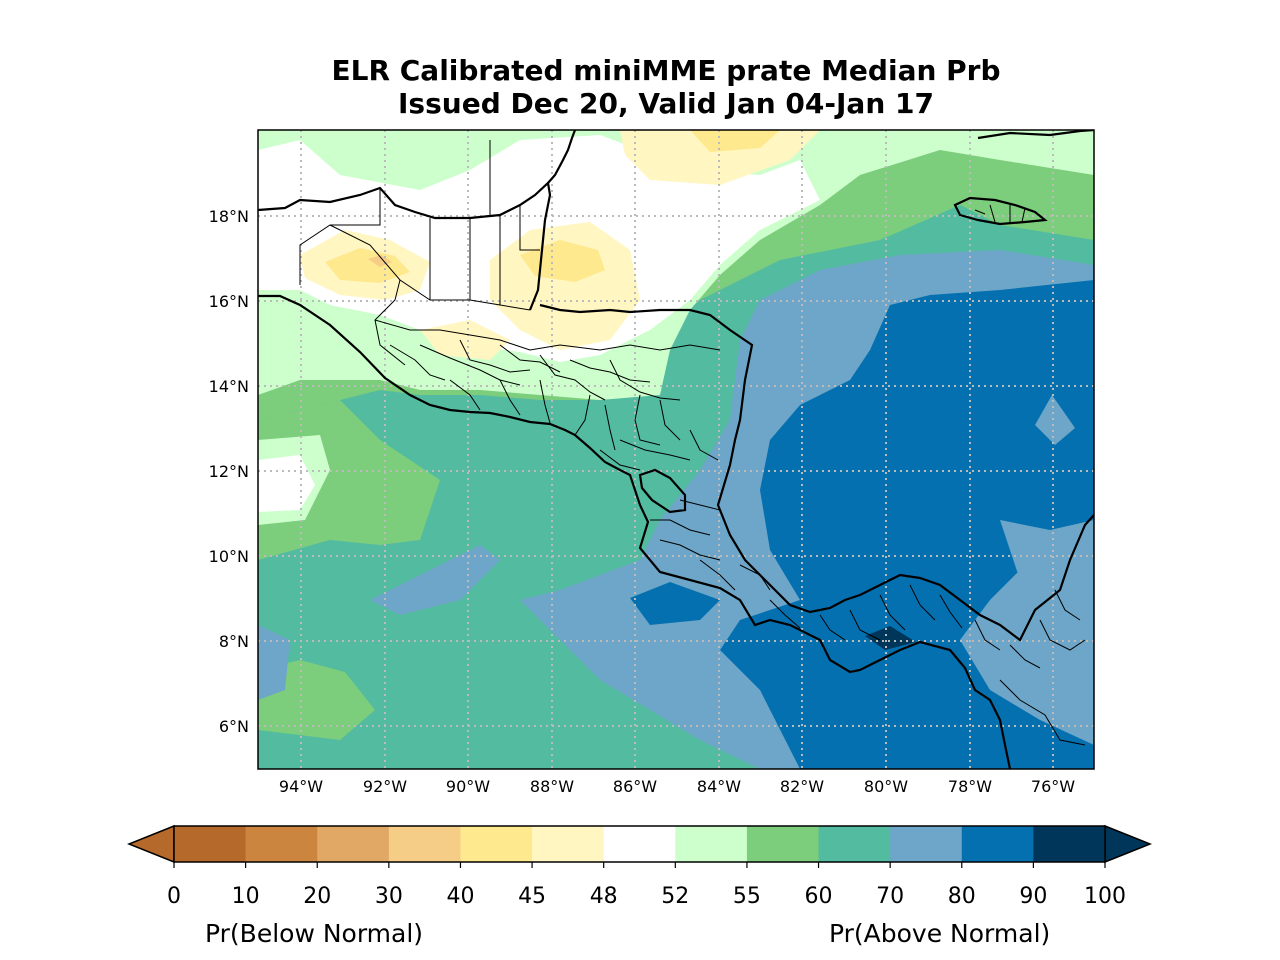 The image size is (1280, 960). What do you see at coordinates (675, 896) in the screenshot?
I see `colorbar-tick-label: 52` at bounding box center [675, 896].